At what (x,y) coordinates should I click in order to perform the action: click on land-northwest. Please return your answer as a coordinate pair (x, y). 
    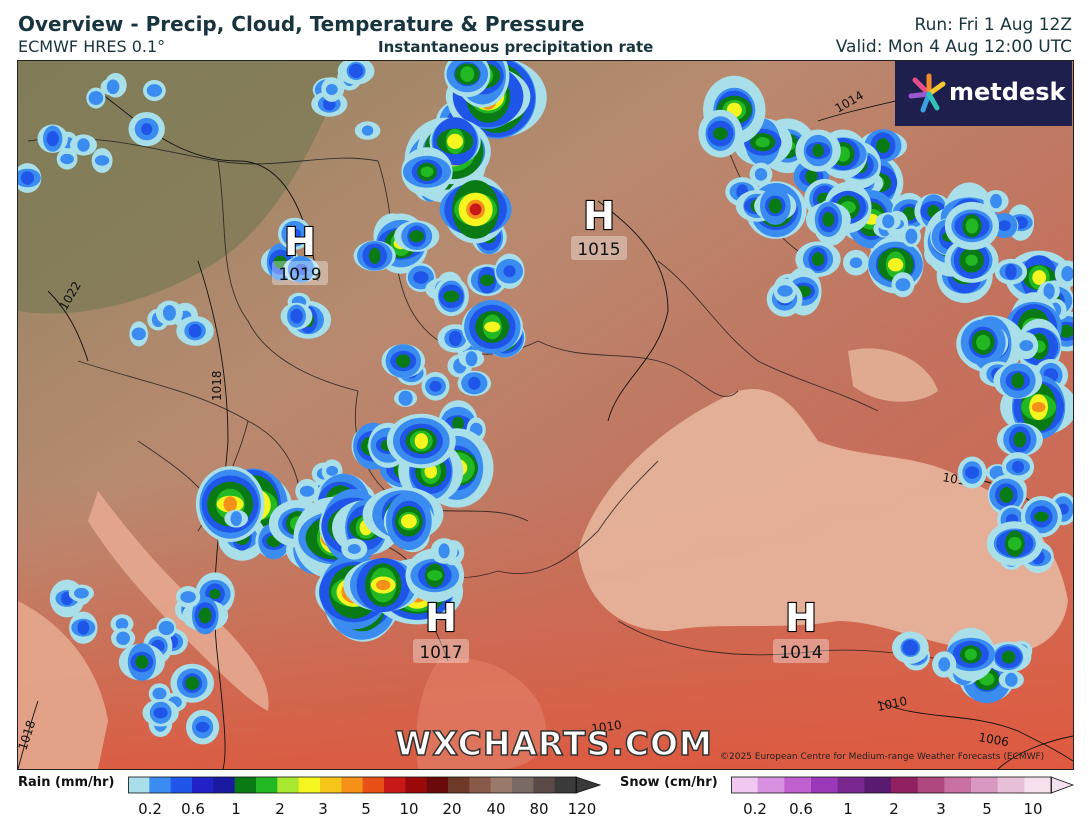
    Looking at the image, I should click on (183, 187).